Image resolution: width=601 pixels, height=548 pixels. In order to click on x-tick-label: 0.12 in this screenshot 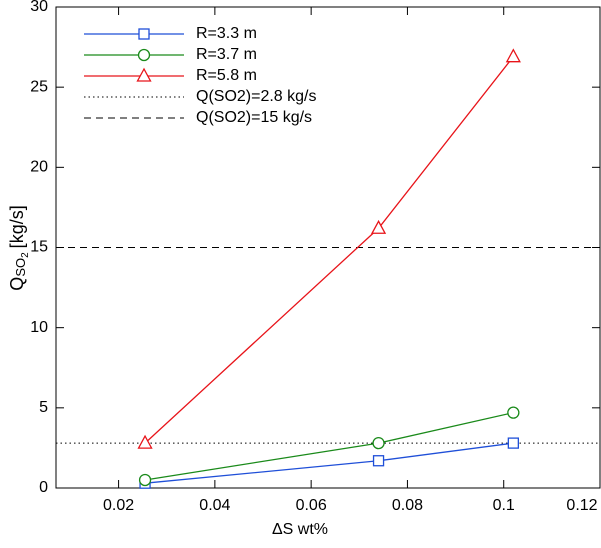, I will do `click(581, 505)`.